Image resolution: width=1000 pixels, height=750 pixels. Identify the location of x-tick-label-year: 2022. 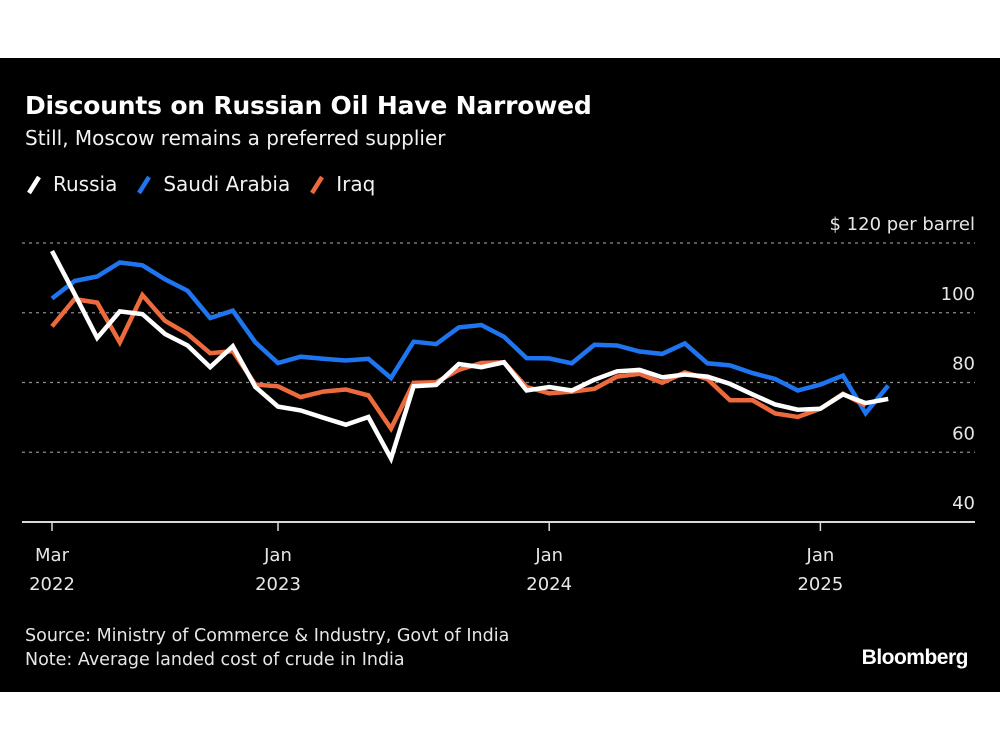
(52, 584).